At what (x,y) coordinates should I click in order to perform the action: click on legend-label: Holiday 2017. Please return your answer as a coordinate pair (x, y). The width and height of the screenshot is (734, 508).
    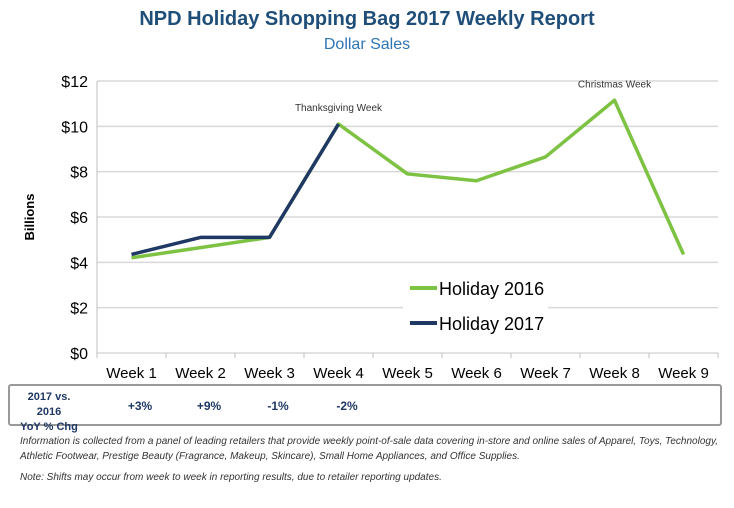
    Looking at the image, I should click on (491, 324).